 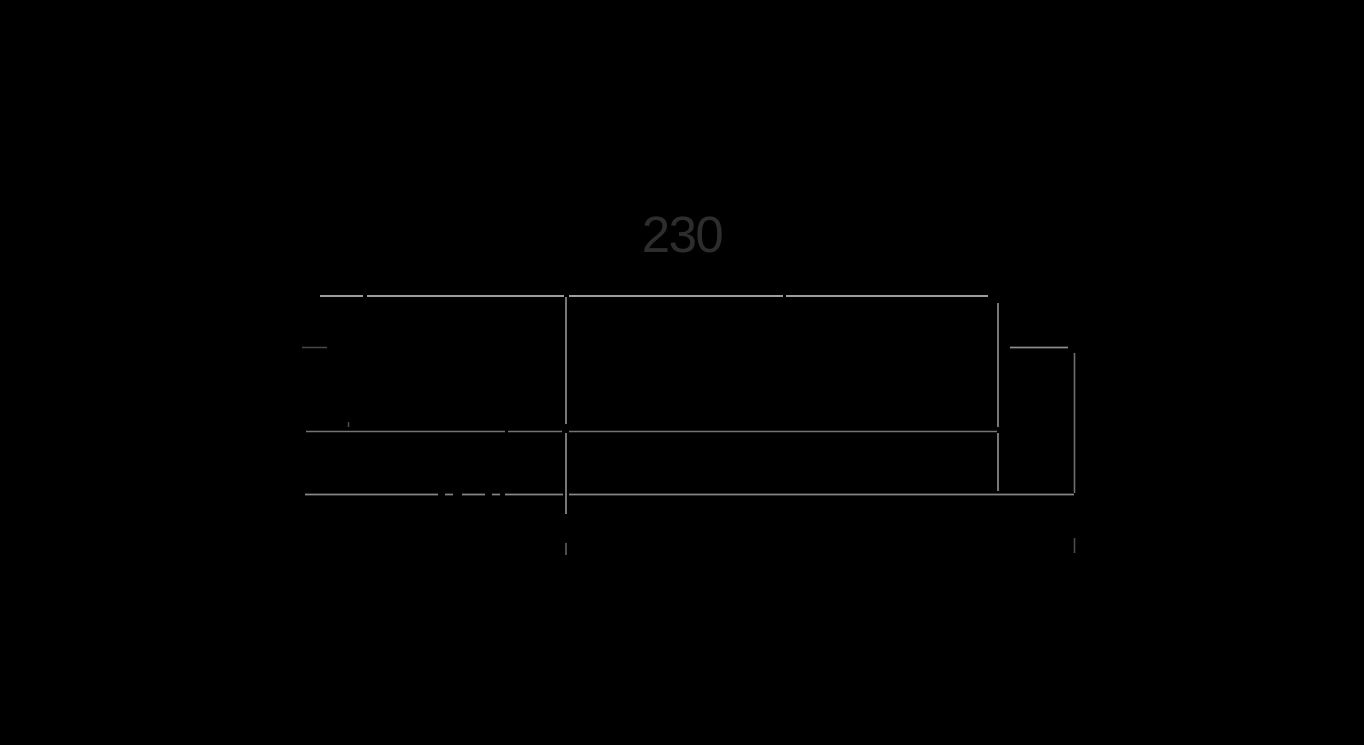 What do you see at coordinates (682, 234) in the screenshot?
I see `dimension-label: 230` at bounding box center [682, 234].